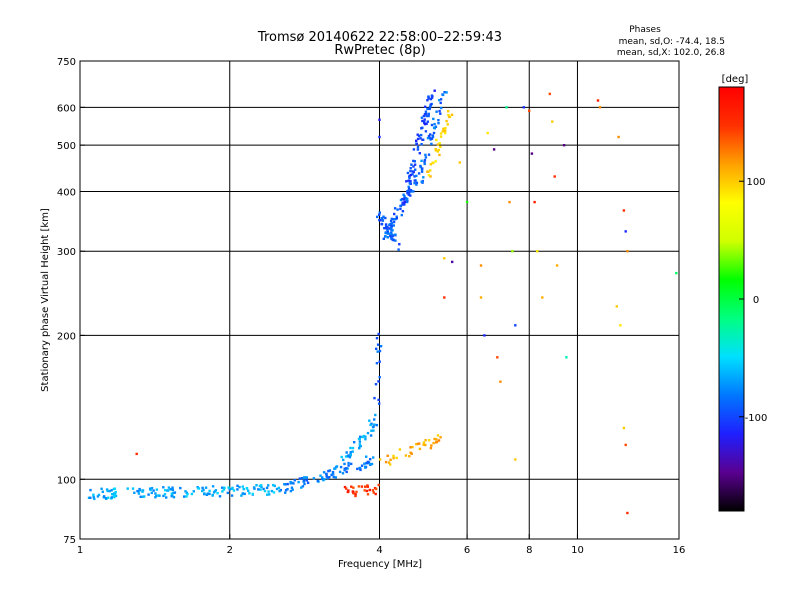 This screenshot has height=600, width=800. I want to click on y-tick-label: 100, so click(66, 480).